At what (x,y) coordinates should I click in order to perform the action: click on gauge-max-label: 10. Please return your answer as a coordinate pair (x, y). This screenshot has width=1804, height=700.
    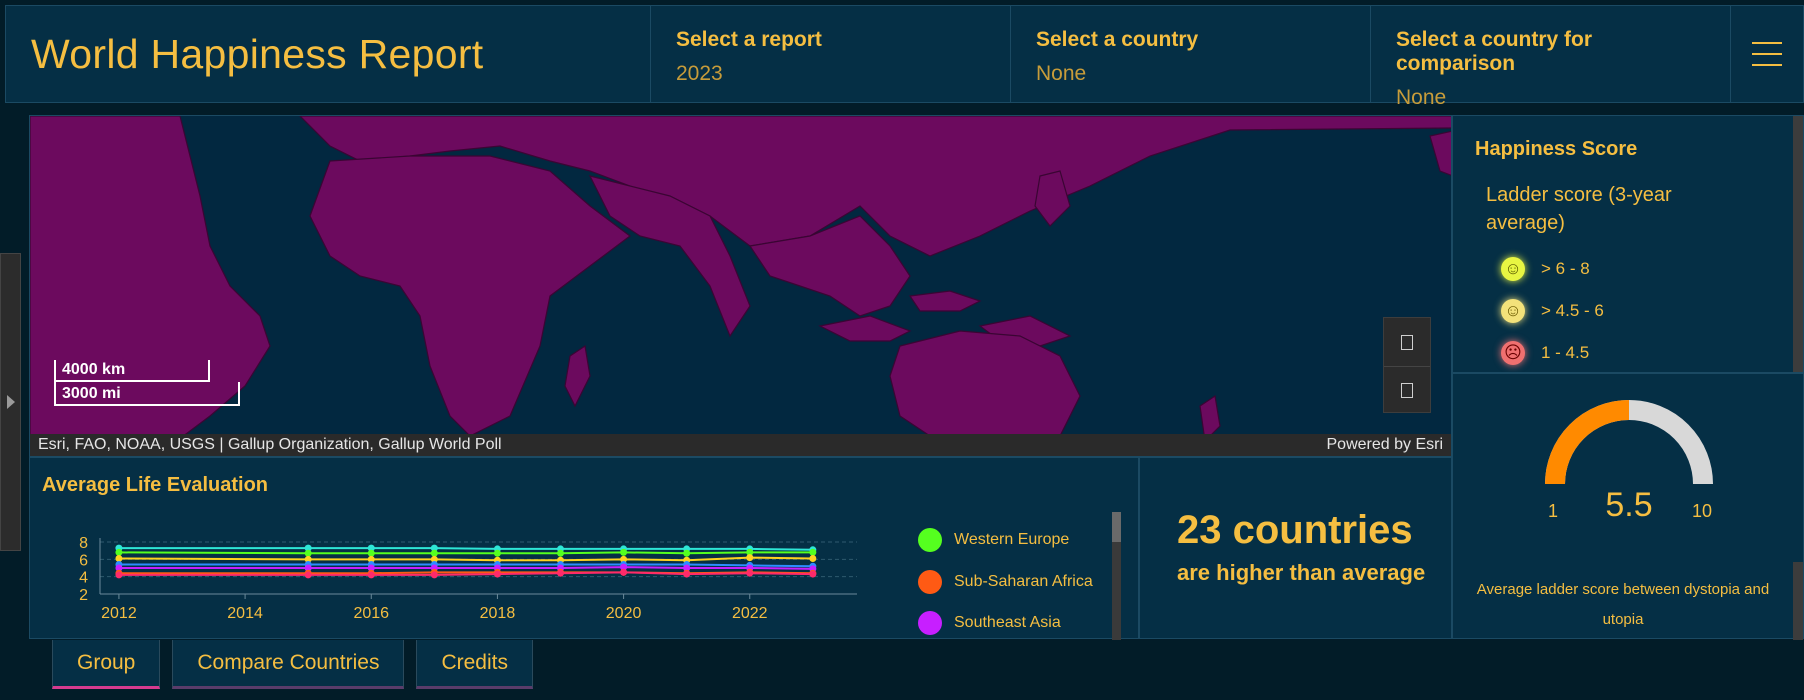
    Looking at the image, I should click on (1702, 511).